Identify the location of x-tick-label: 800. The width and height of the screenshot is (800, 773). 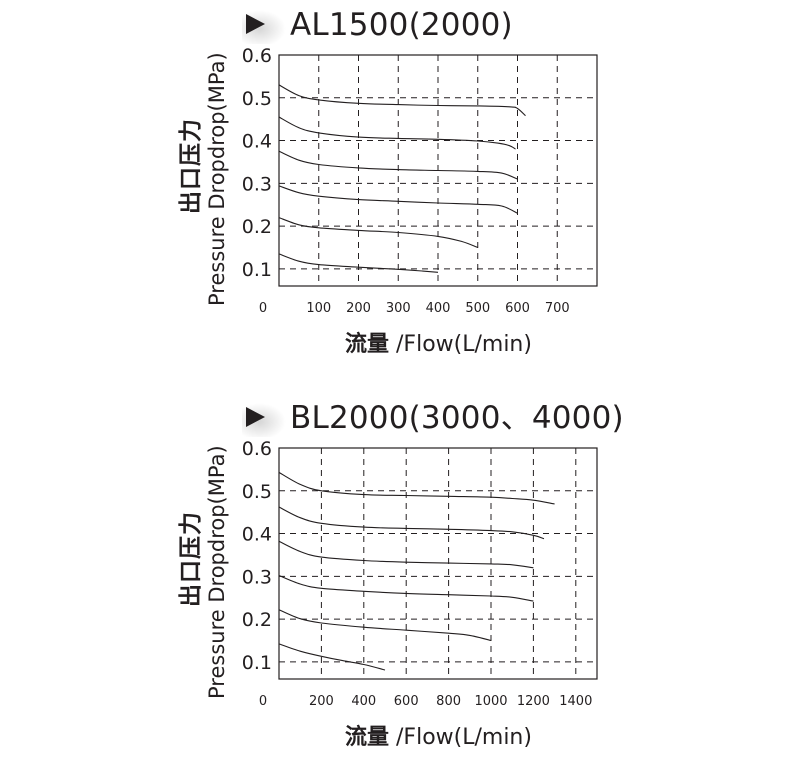
(448, 701).